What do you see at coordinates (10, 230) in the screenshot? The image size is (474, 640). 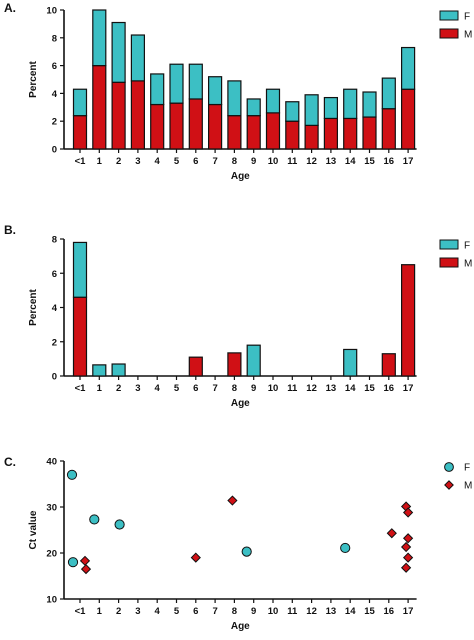 I see `panel-label: B.` at bounding box center [10, 230].